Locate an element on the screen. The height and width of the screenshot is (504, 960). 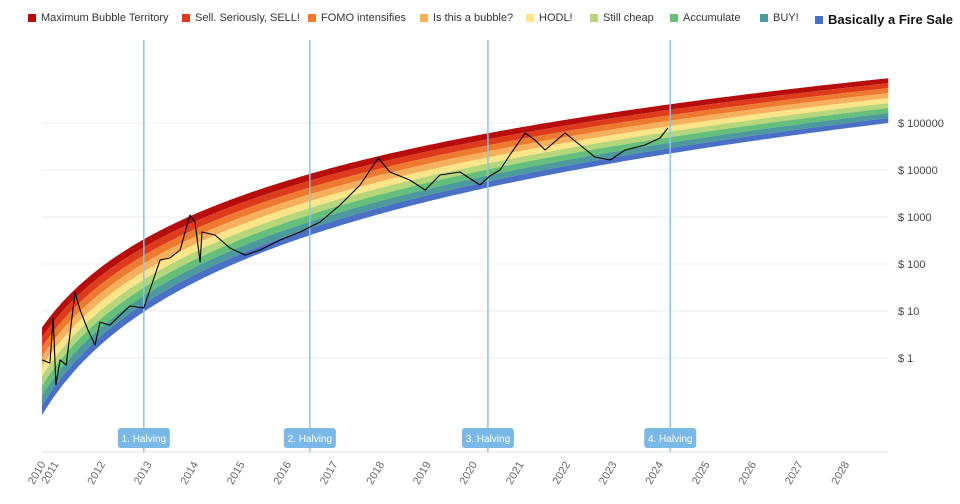
x-tick-label: 2023 is located at coordinates (608, 473).